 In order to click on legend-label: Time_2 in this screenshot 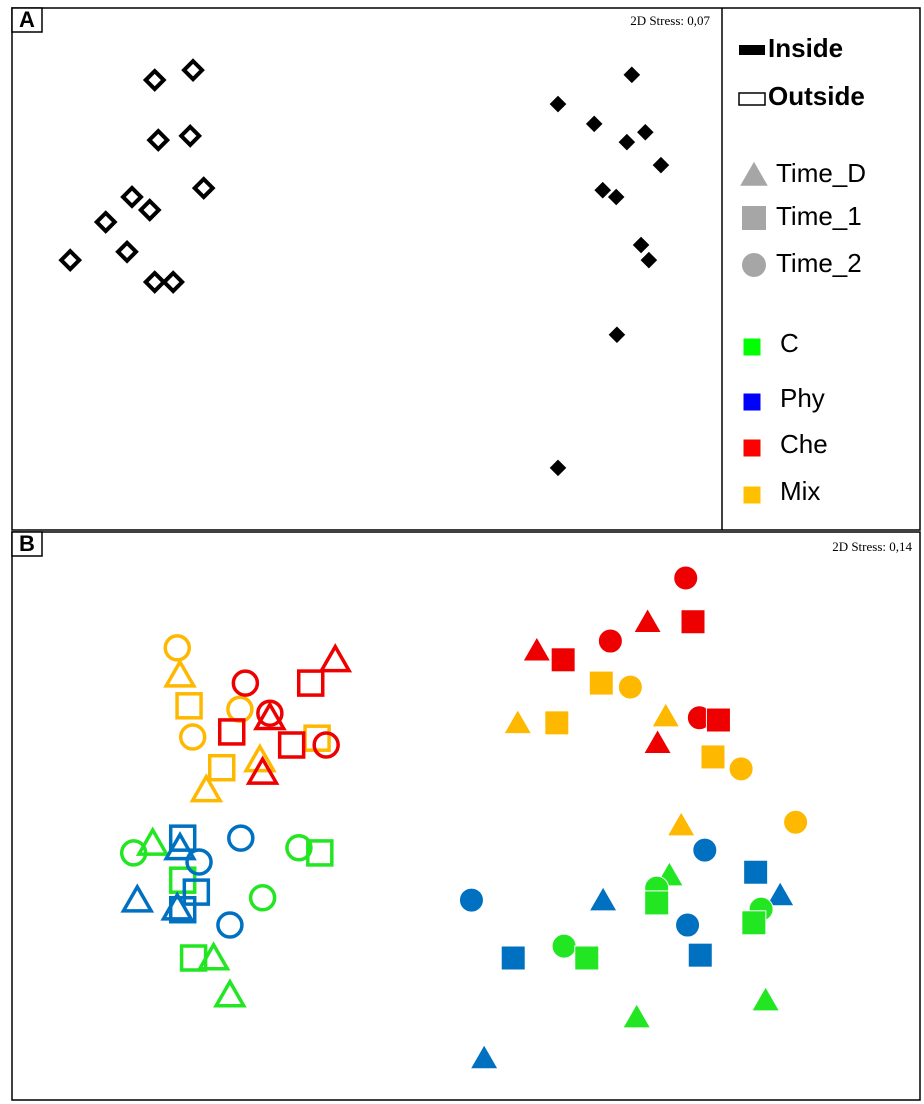, I will do `click(819, 263)`.